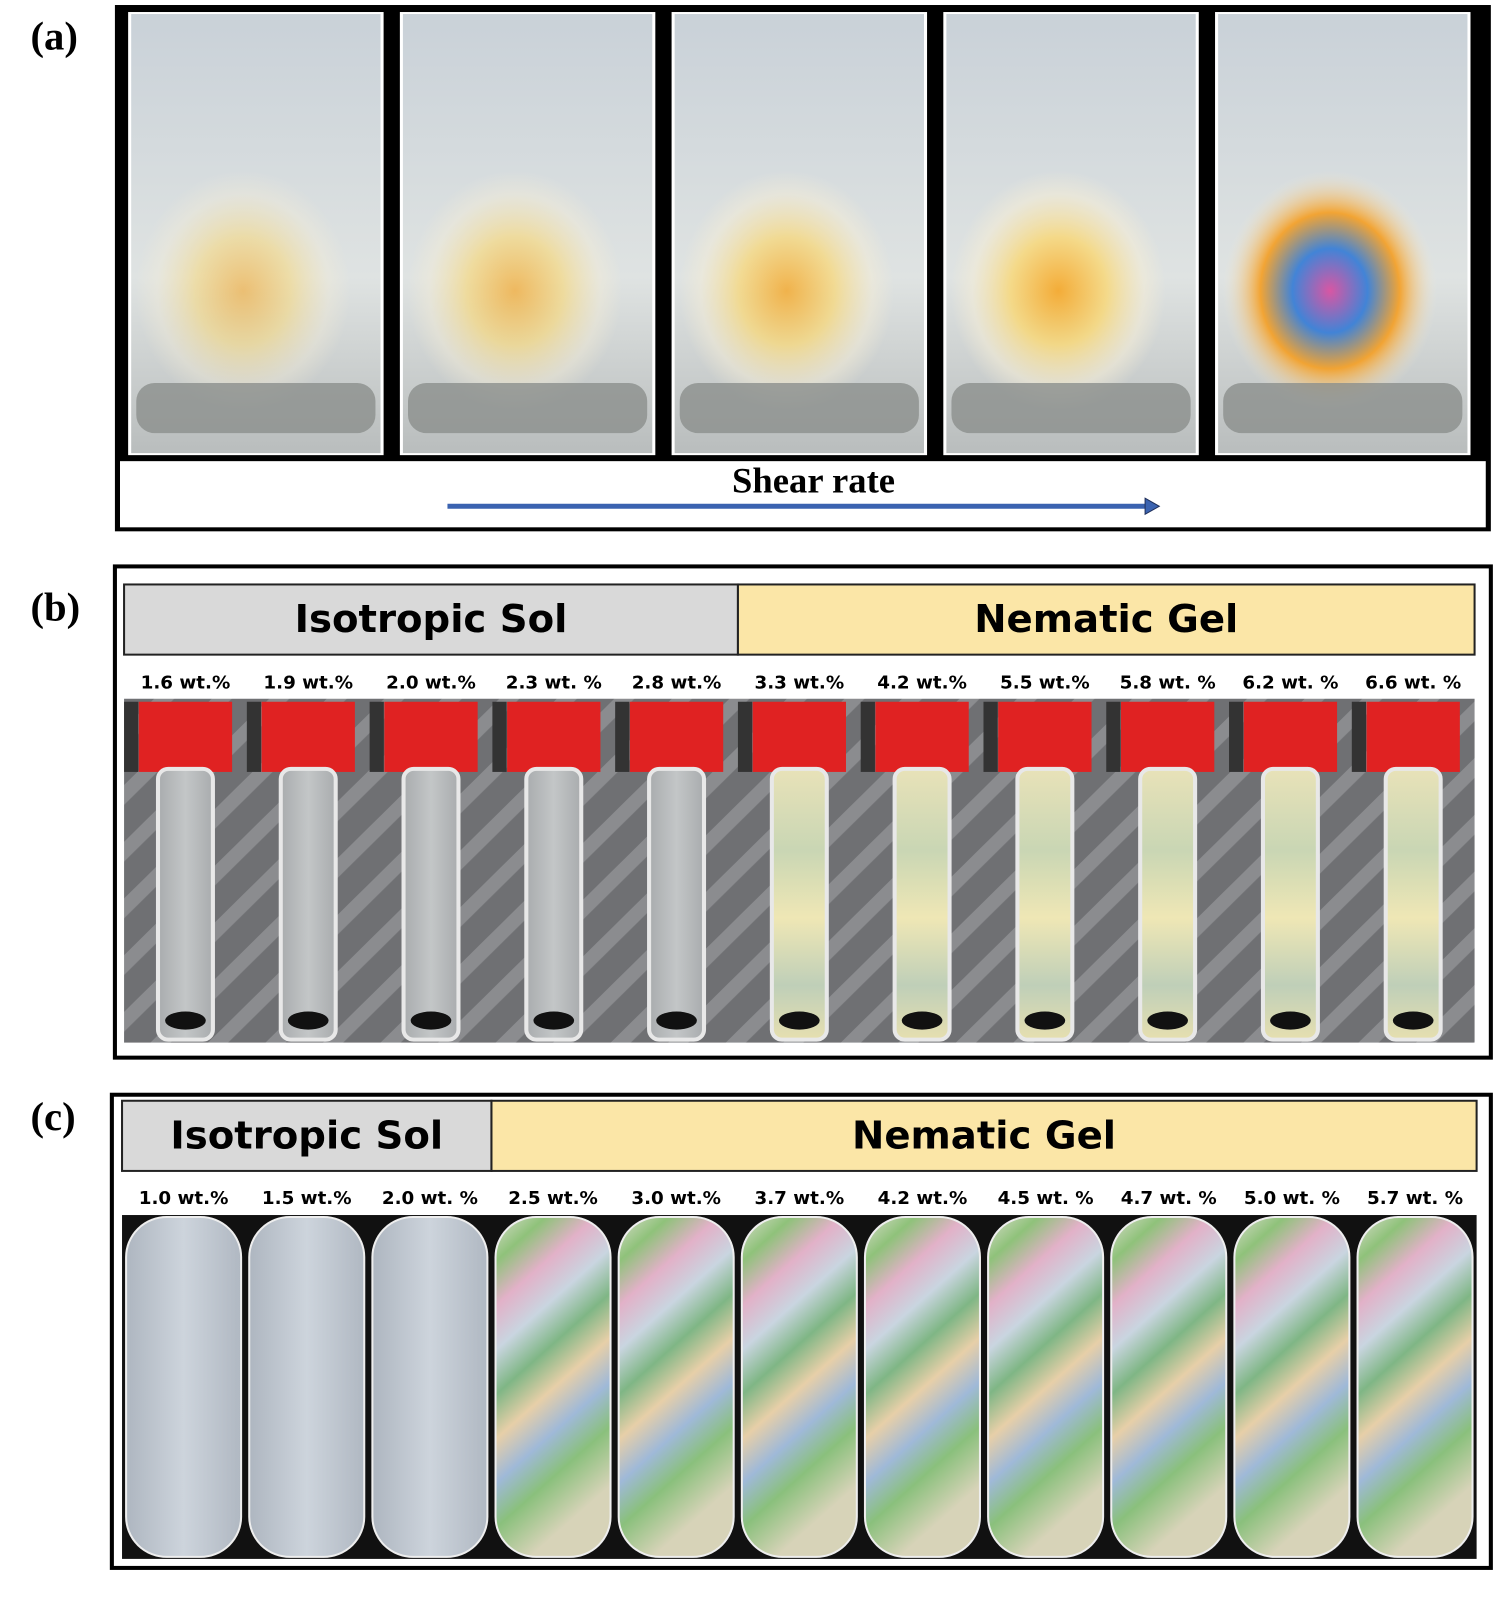  What do you see at coordinates (184, 1198) in the screenshot?
I see `sample-label: 1.0 wt.%` at bounding box center [184, 1198].